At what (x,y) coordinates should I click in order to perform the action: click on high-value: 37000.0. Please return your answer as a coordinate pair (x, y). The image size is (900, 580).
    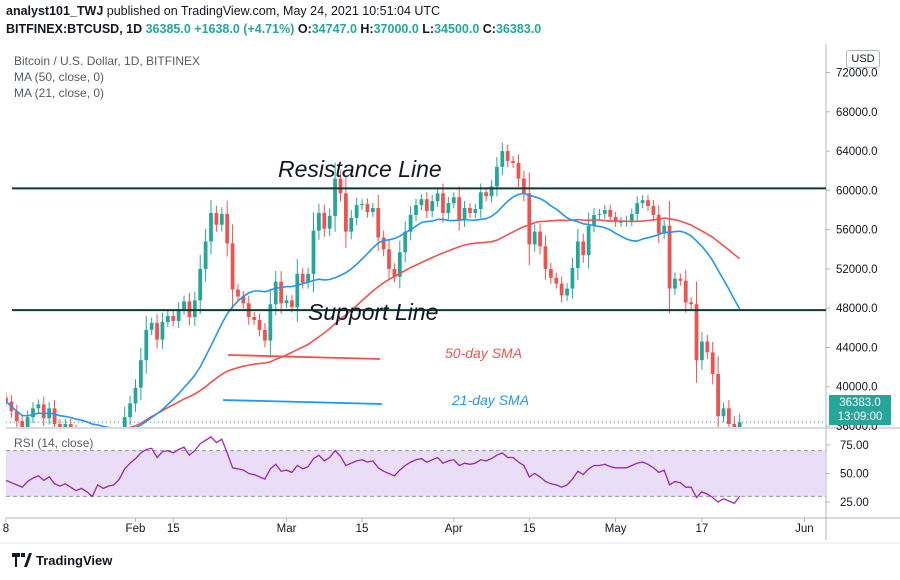
    Looking at the image, I should click on (396, 29).